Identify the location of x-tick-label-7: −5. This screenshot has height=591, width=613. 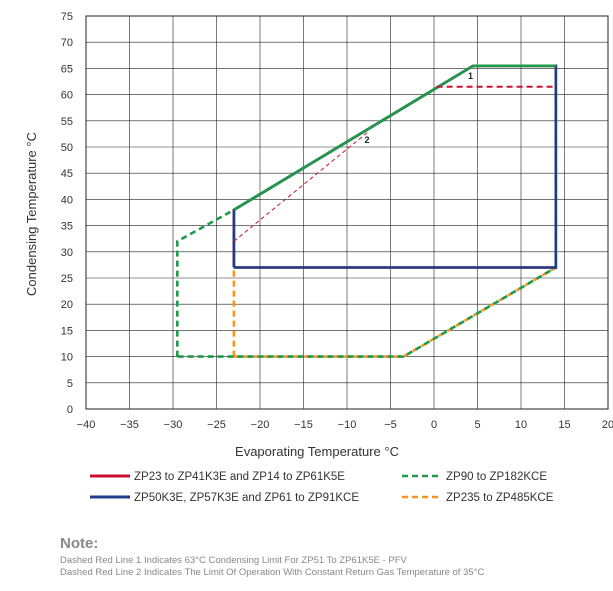
(390, 425).